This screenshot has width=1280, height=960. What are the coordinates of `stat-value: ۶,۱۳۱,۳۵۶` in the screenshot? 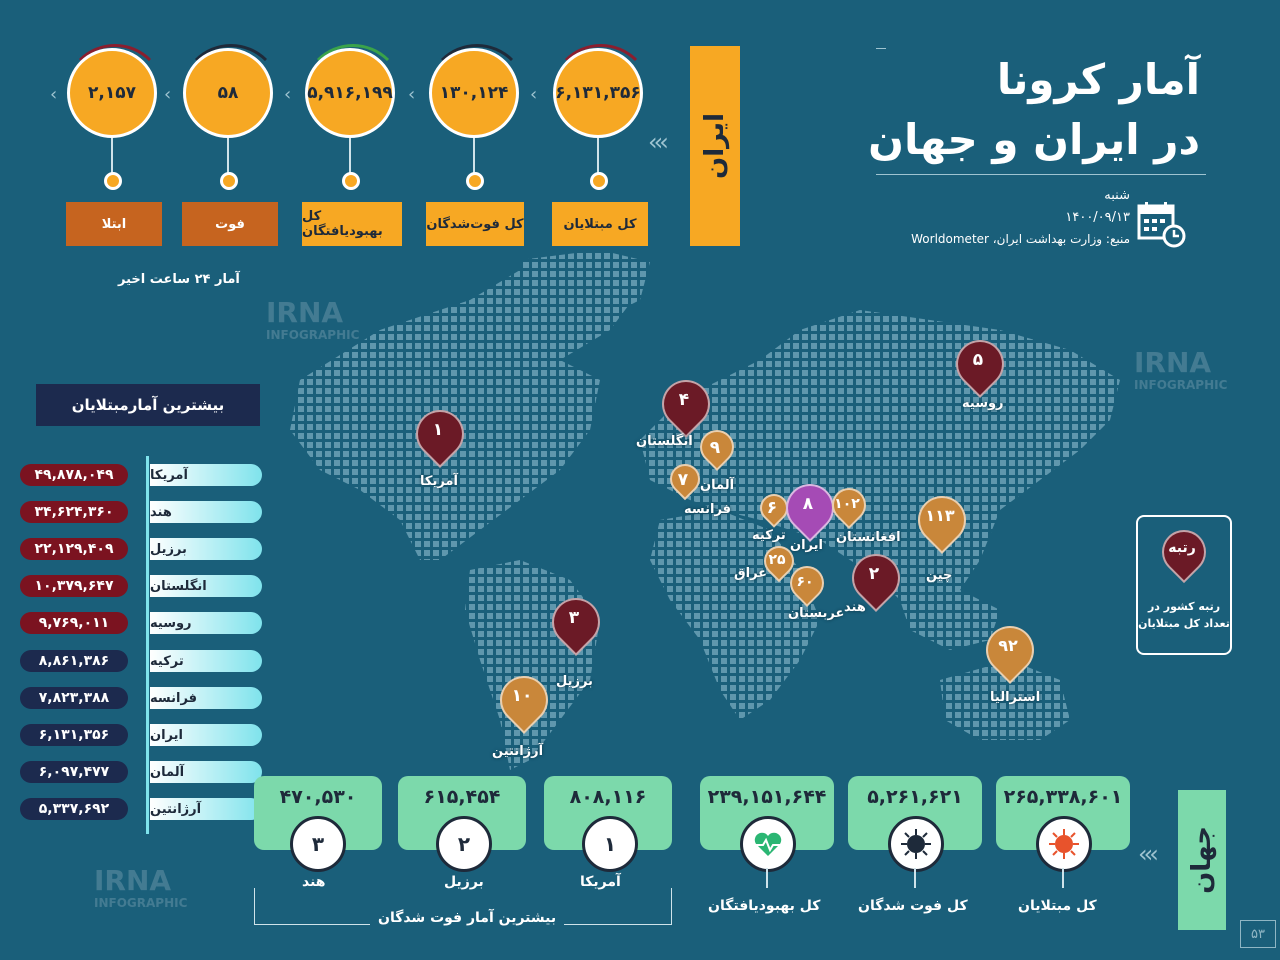 It's located at (598, 93).